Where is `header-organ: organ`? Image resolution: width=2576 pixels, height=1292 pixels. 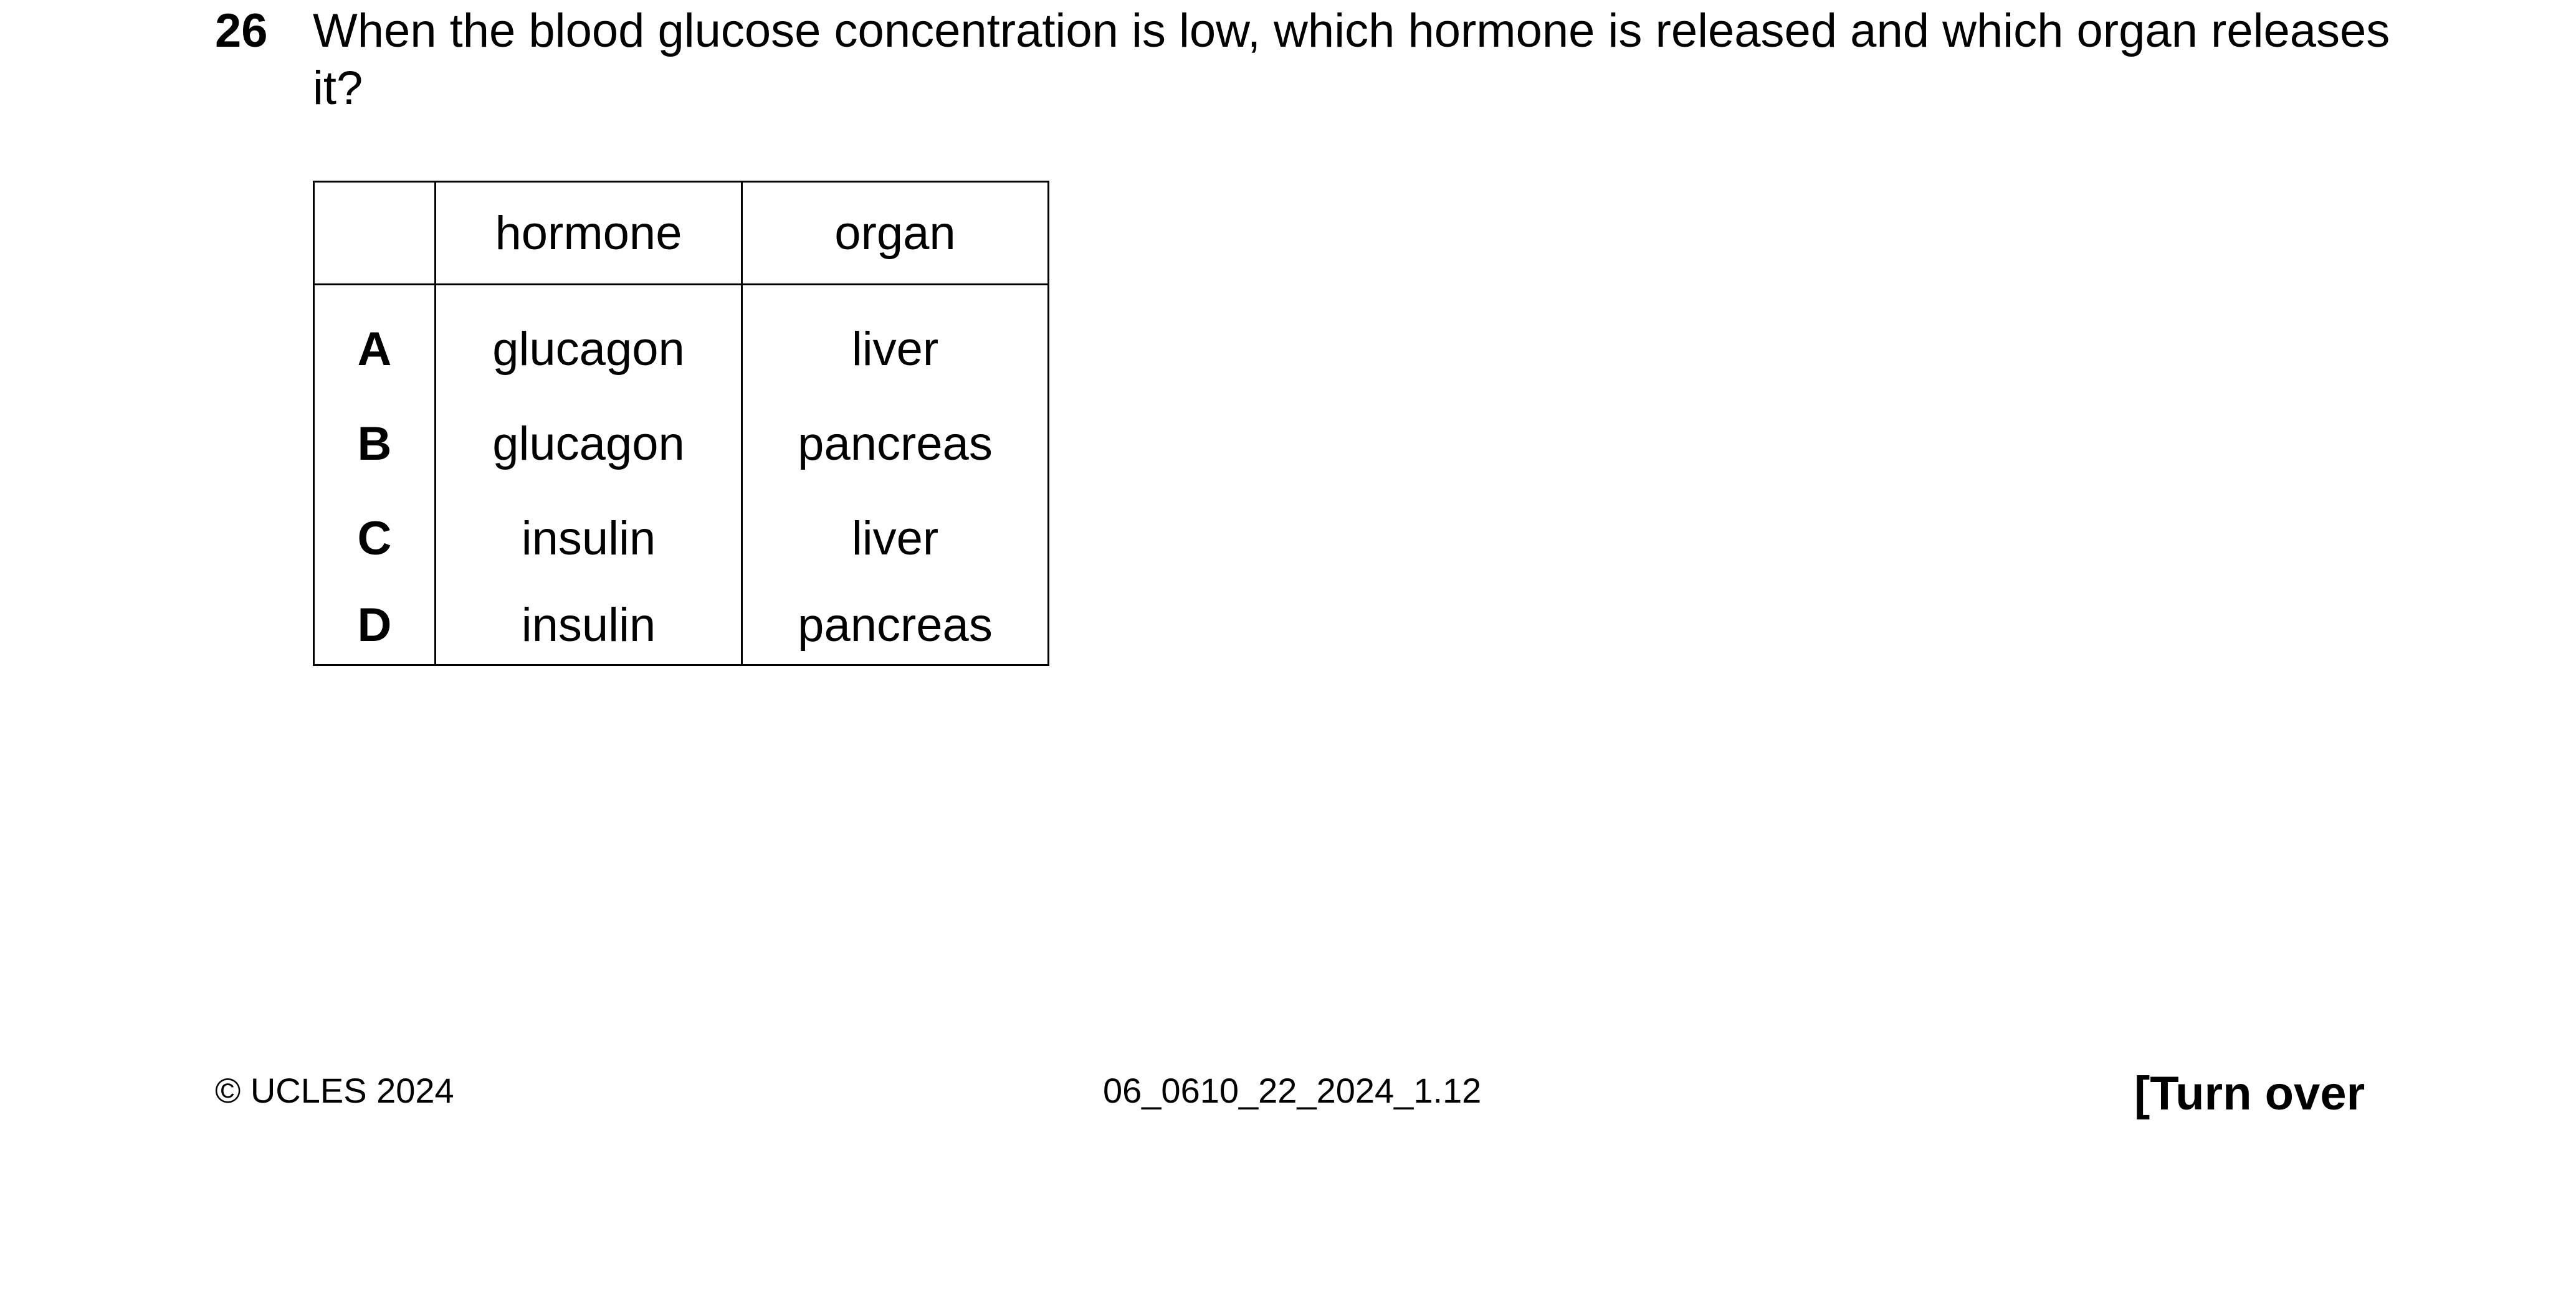
header-organ: organ is located at coordinates (895, 233).